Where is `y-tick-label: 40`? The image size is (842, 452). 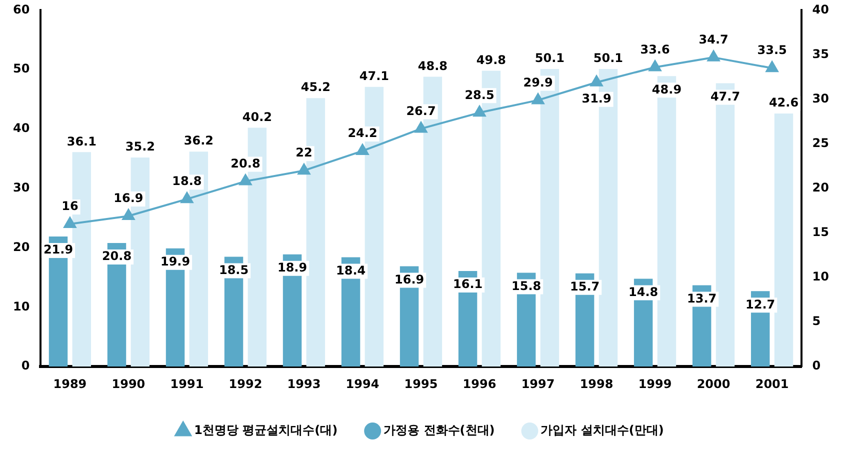
y-tick-label: 40 is located at coordinates (21, 128).